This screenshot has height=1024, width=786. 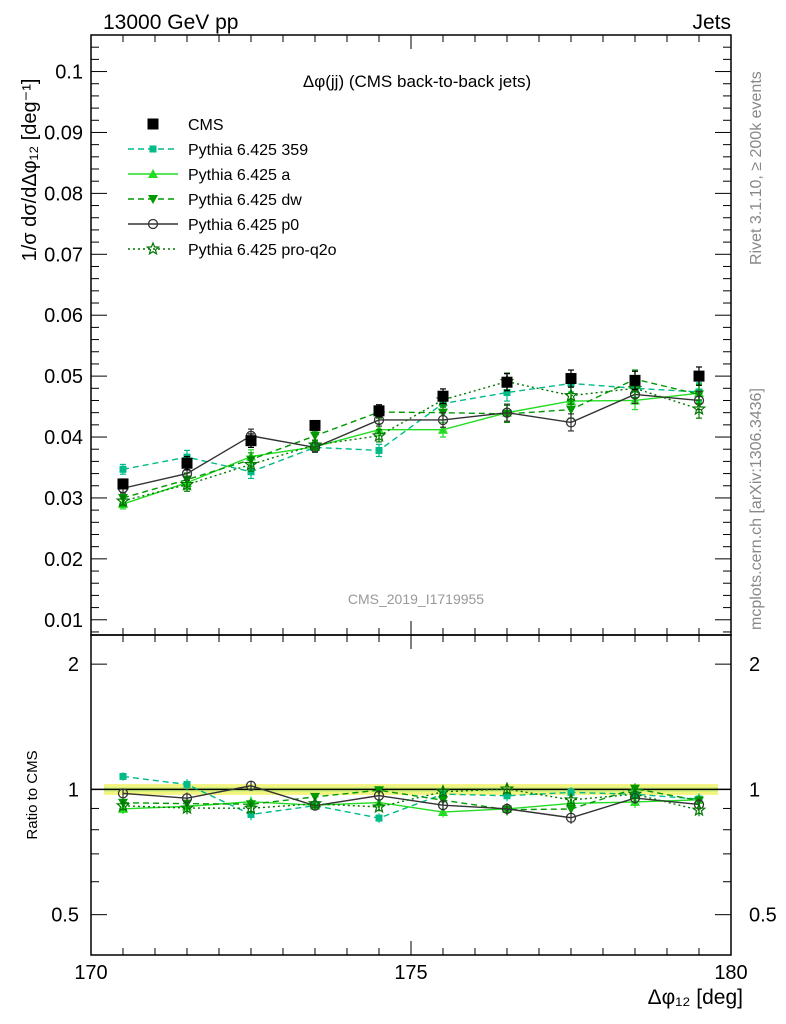 I want to click on y-tick-label: 0.03, so click(x=63, y=499).